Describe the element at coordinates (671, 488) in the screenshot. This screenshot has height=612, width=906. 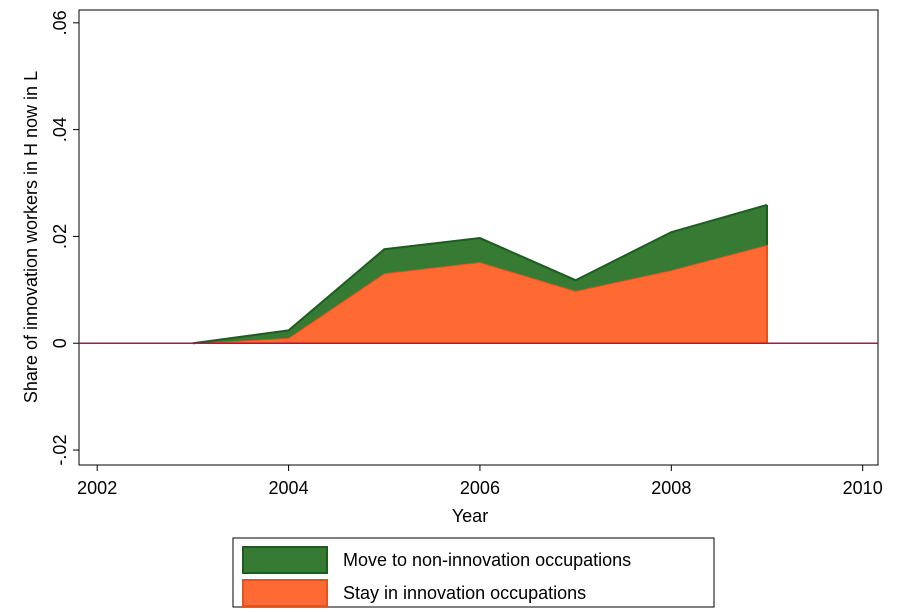
I see `x-tick-label: 2008` at that location.